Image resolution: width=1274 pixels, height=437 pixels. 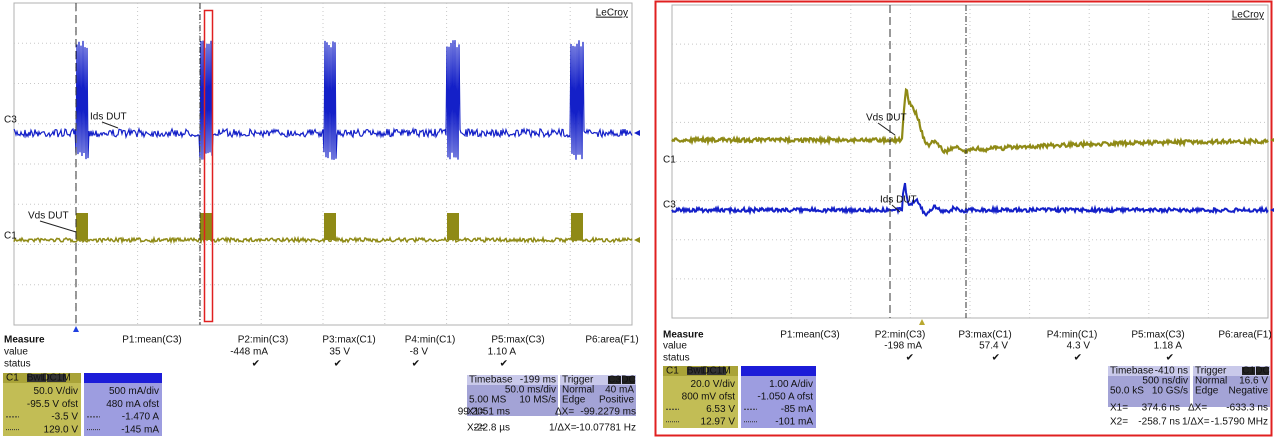 I want to click on channel-header, so click(x=778, y=371).